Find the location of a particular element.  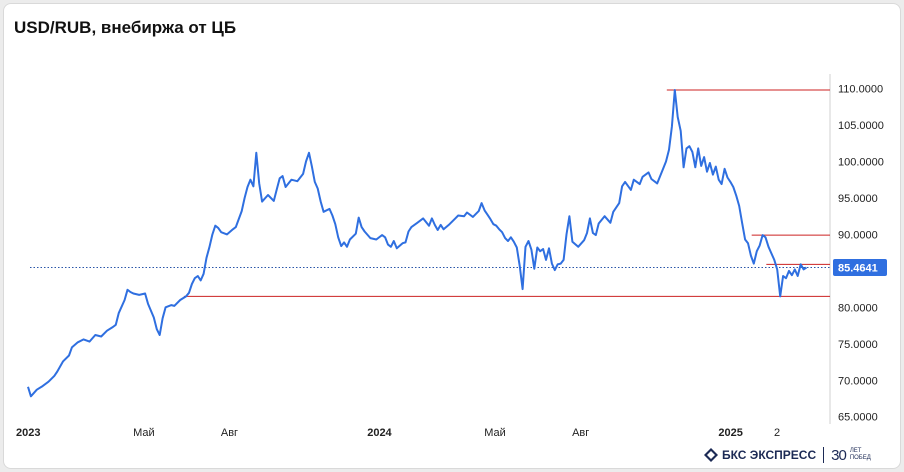

y-tick-label: 110.0000 is located at coordinates (860, 90).